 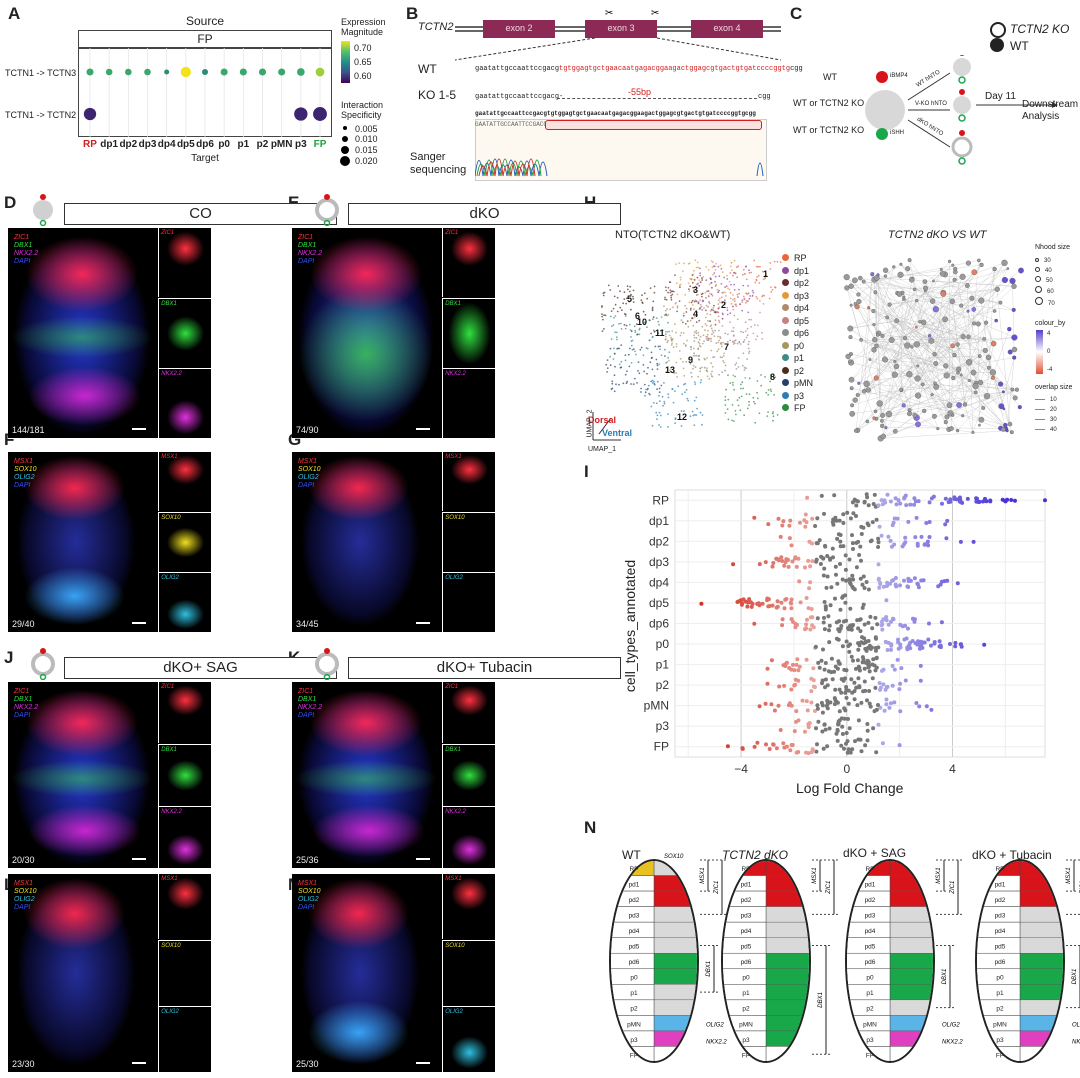 I want to click on beeswarm-point-dp6, so click(x=805, y=629).